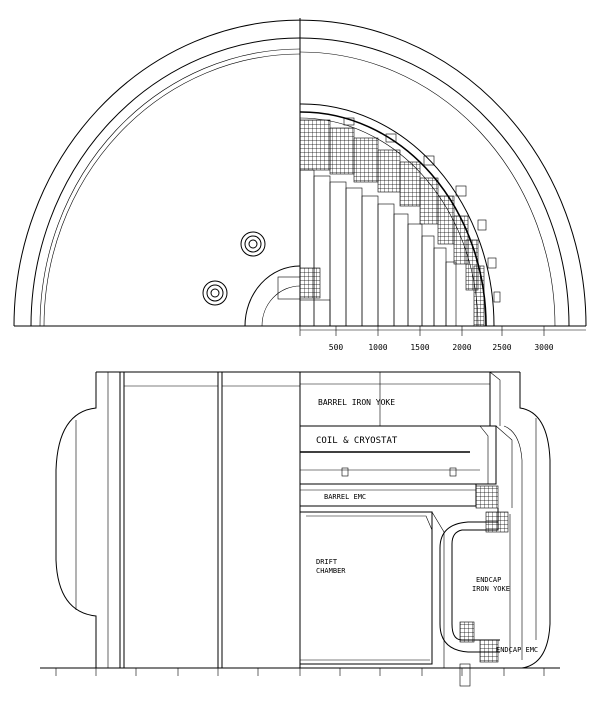  Describe the element at coordinates (419, 347) in the screenshot. I see `axis-tick-label: 1500` at that location.